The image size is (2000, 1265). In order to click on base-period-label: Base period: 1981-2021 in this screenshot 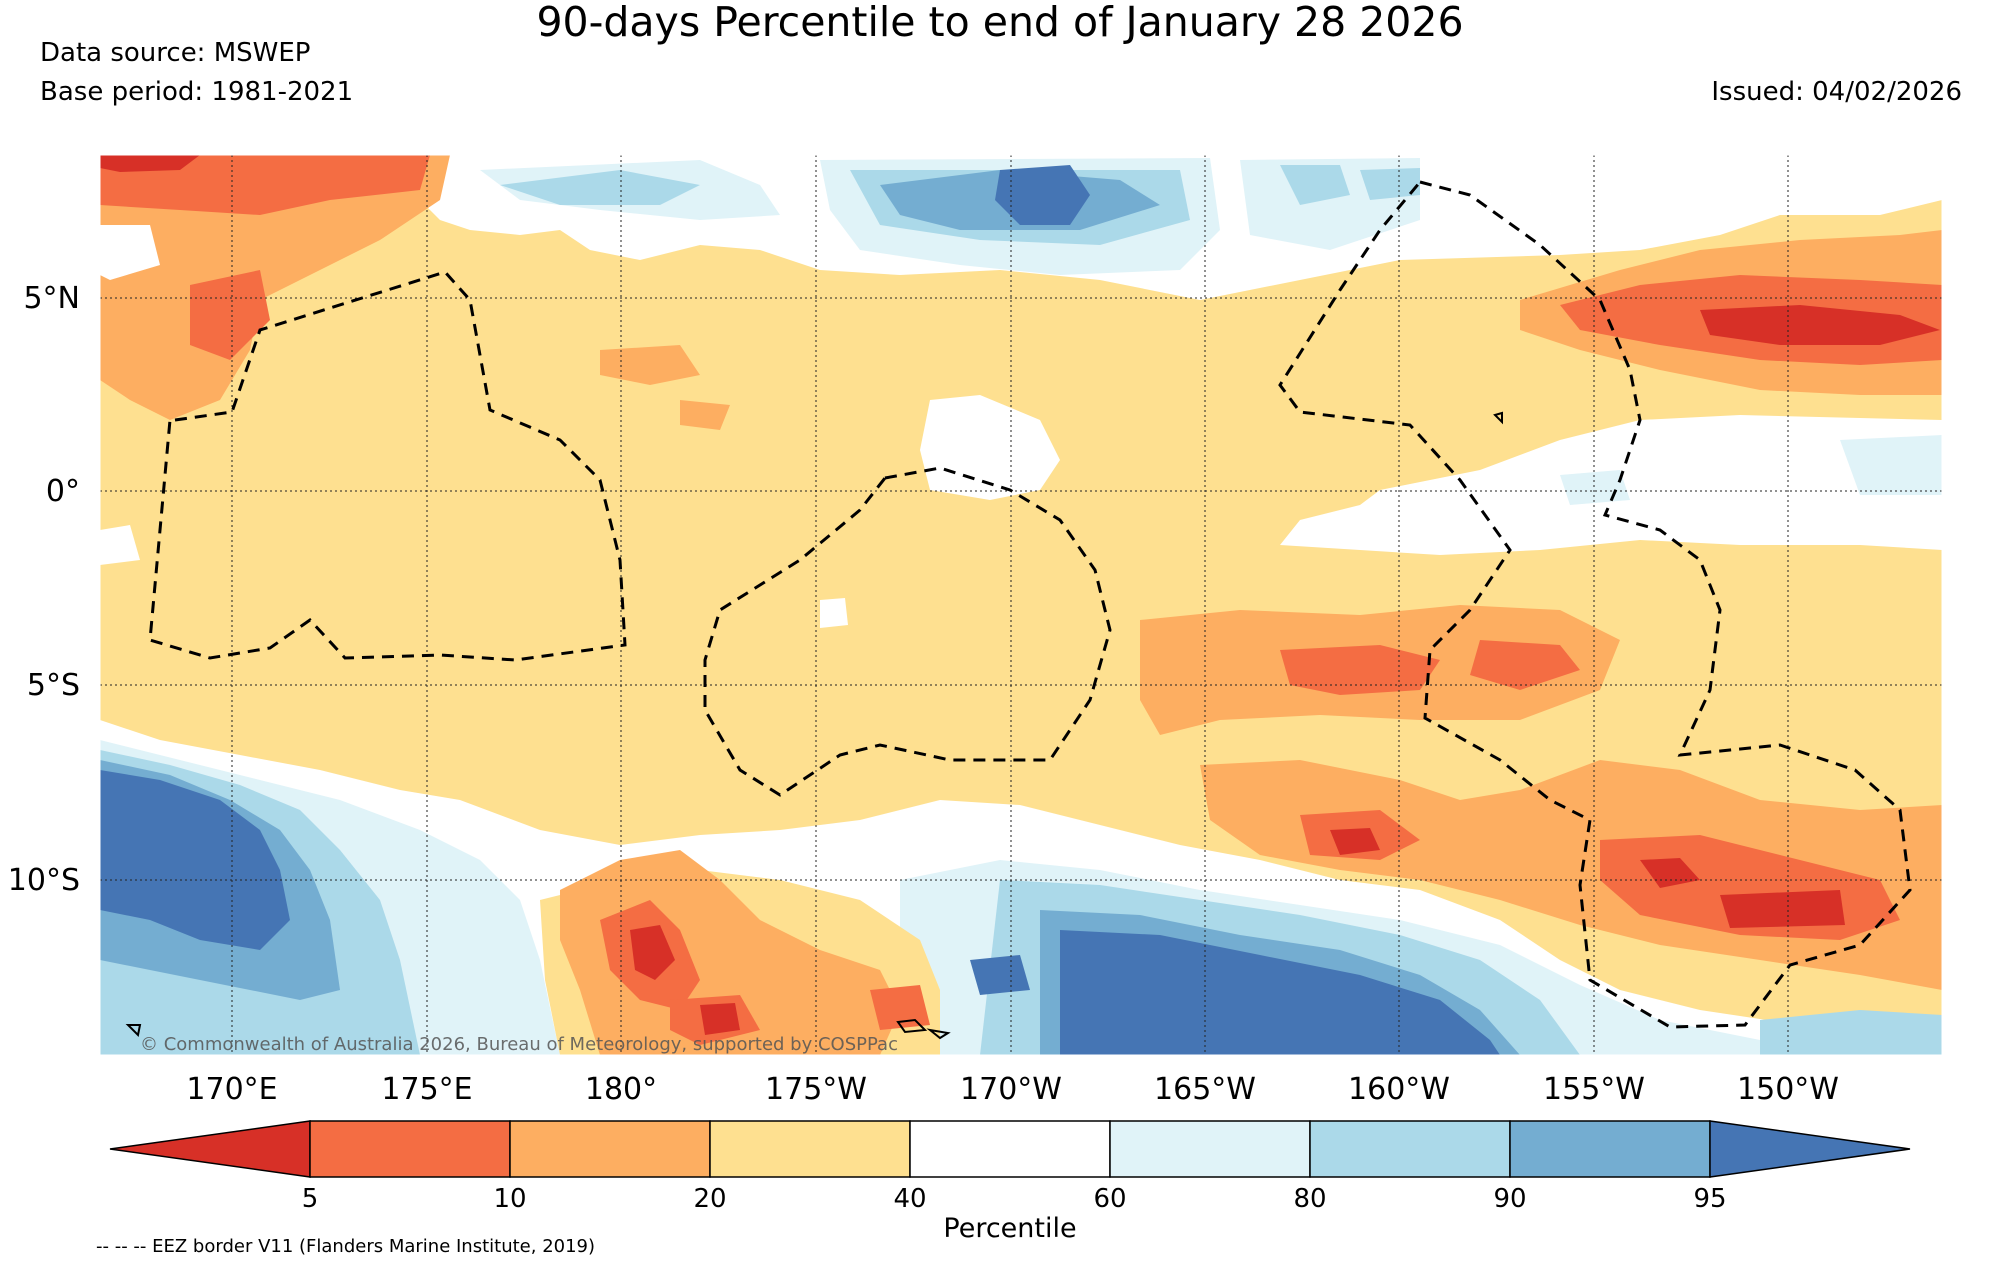, I will do `click(196, 92)`.